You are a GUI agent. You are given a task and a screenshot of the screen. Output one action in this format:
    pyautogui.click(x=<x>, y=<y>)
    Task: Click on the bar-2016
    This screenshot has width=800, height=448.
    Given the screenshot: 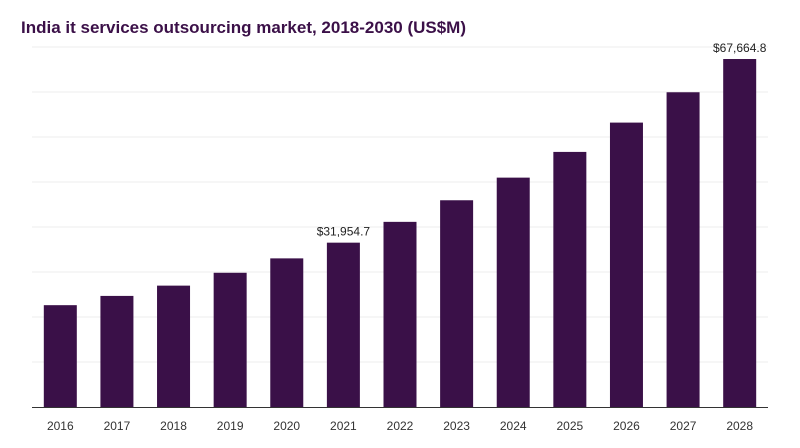 What is the action you would take?
    pyautogui.click(x=60, y=356)
    